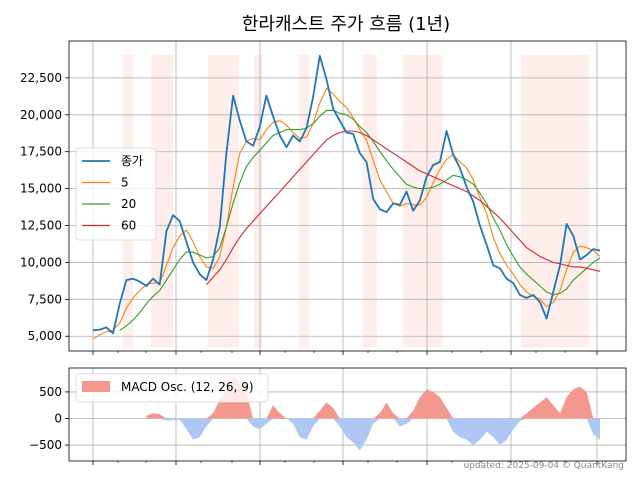  Describe the element at coordinates (187, 387) in the screenshot. I see `macd-legend-label: MACD Osc. (12, 26, 9)` at that location.